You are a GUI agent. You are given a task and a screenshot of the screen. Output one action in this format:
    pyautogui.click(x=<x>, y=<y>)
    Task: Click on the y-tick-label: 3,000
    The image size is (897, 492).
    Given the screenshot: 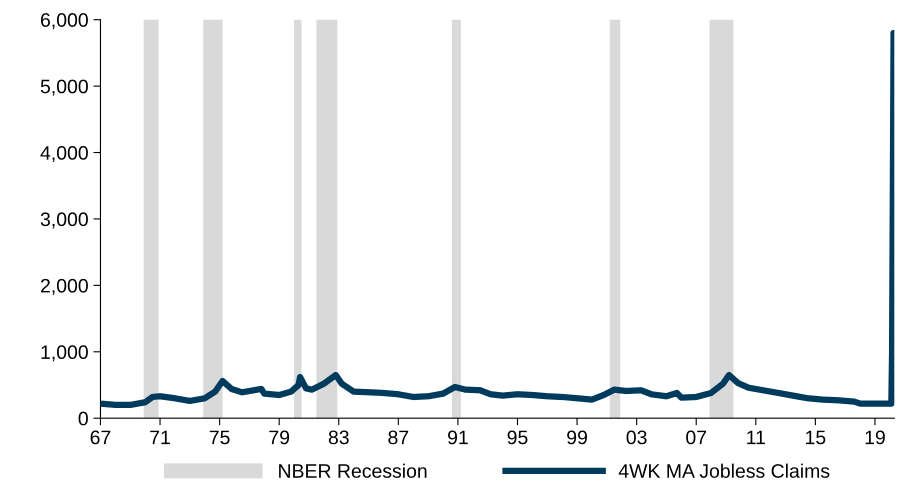 What is the action you would take?
    pyautogui.click(x=64, y=220)
    